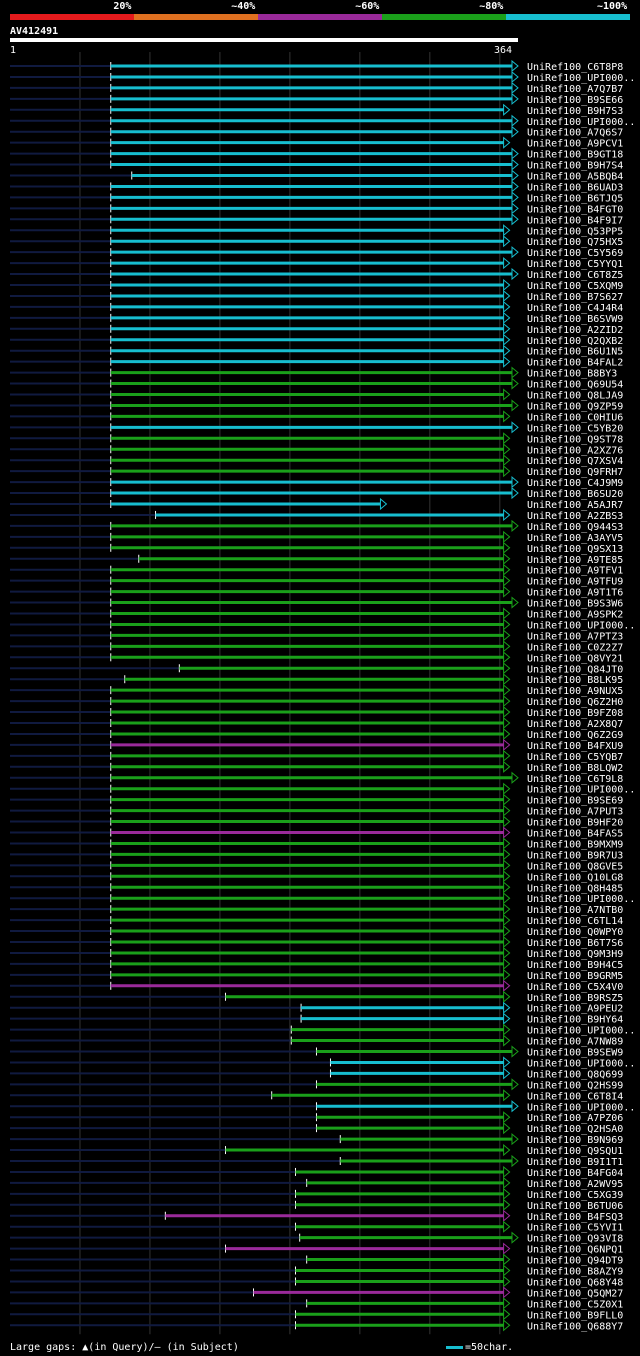  Describe the element at coordinates (575, 439) in the screenshot. I see `hit-label: UniRef100_Q9ST78` at that location.